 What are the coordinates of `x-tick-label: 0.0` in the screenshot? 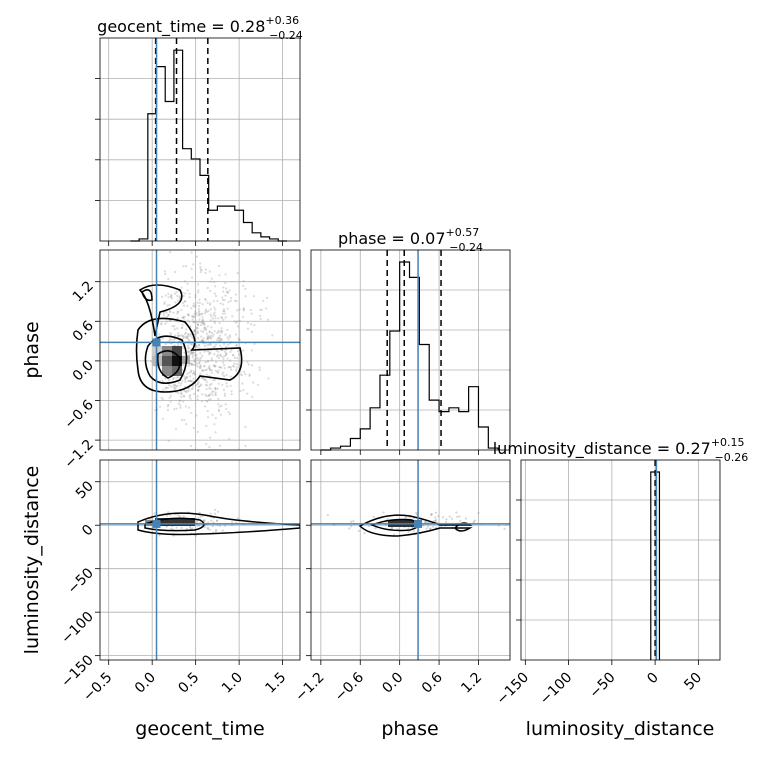 It's located at (145, 683).